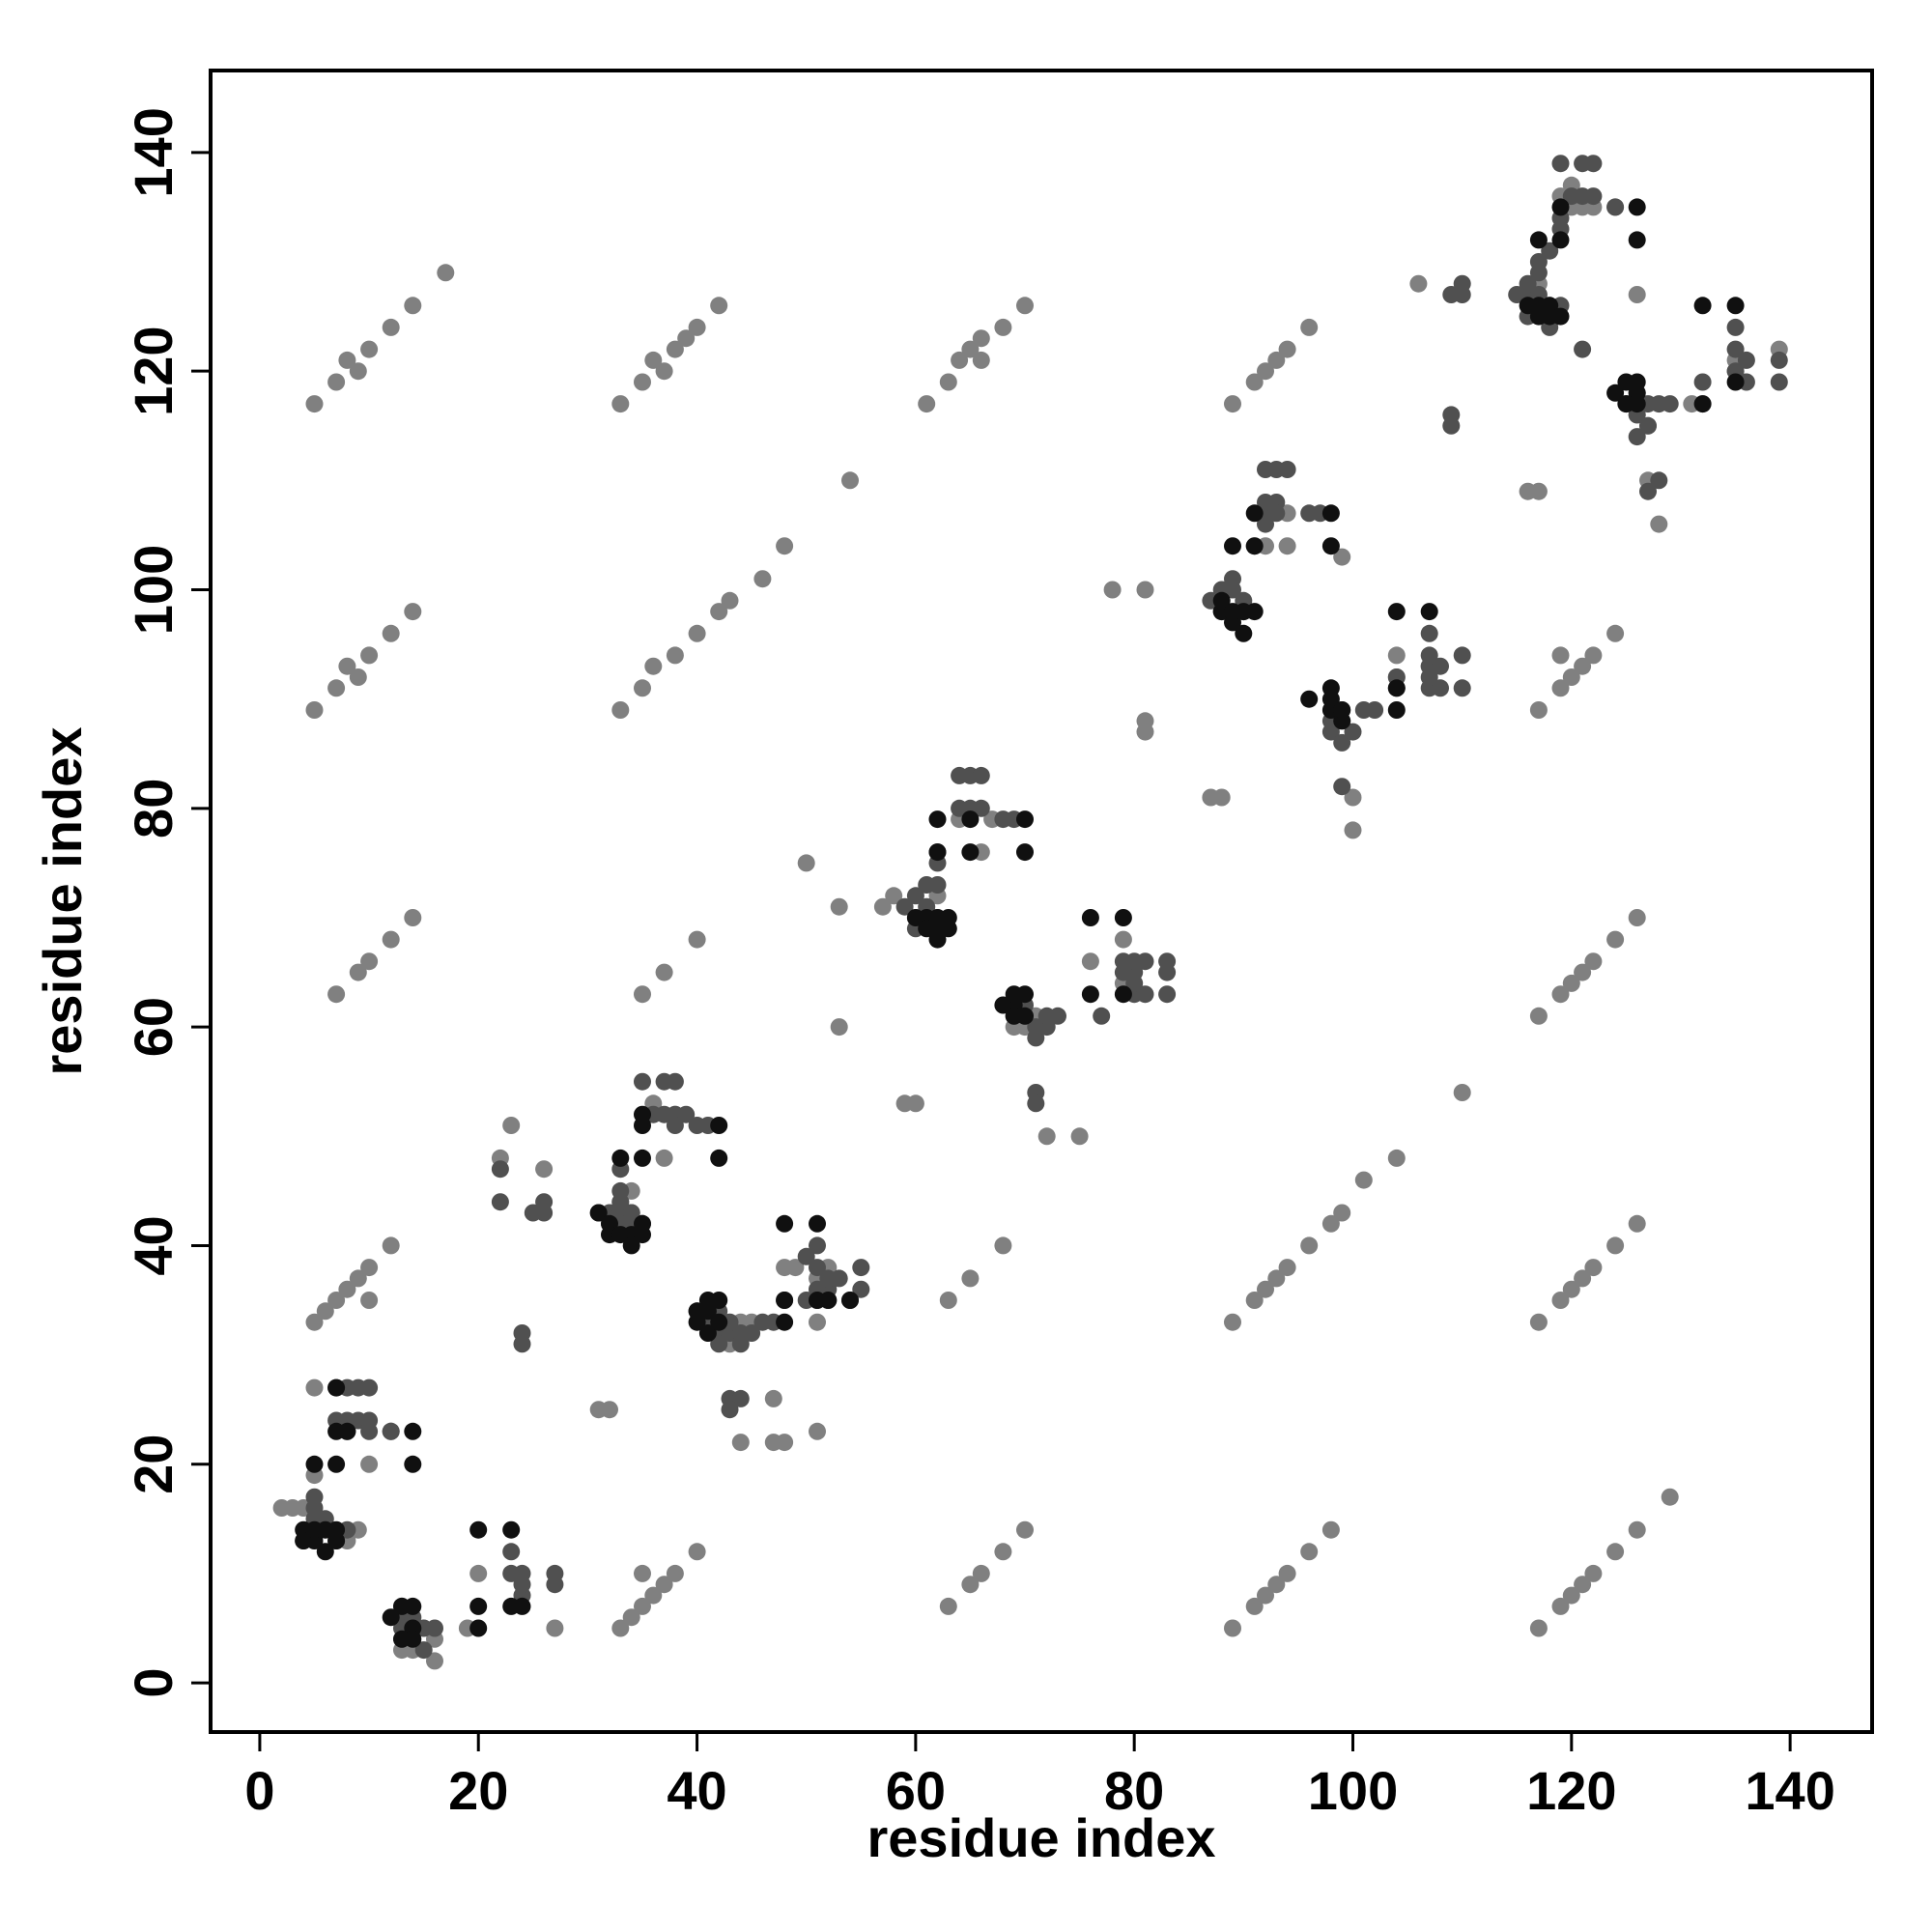  What do you see at coordinates (1041, 1837) in the screenshot?
I see `x-axis-label: residue index` at bounding box center [1041, 1837].